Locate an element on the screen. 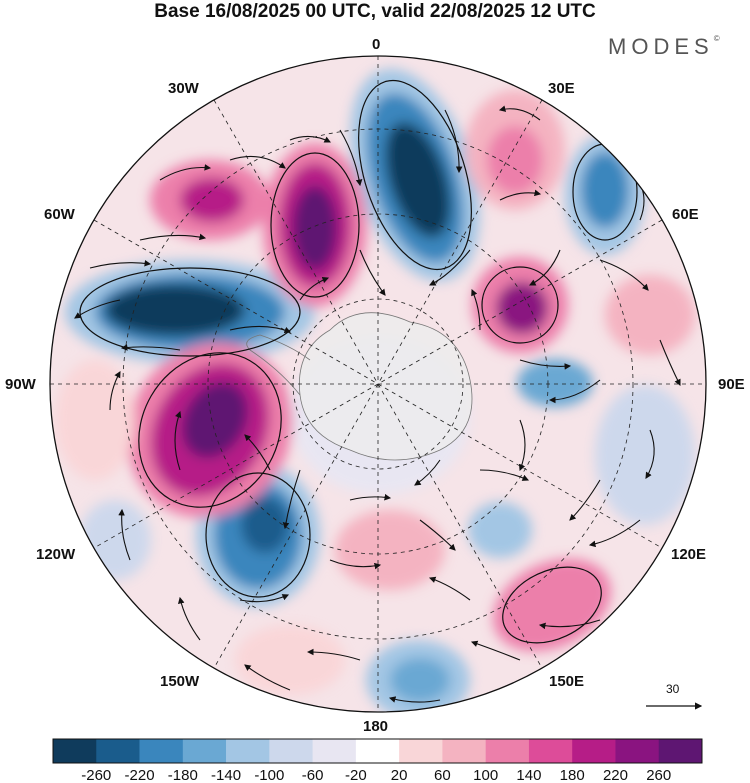 This screenshot has height=783, width=750. reference-vector-label: 30 is located at coordinates (673, 689).